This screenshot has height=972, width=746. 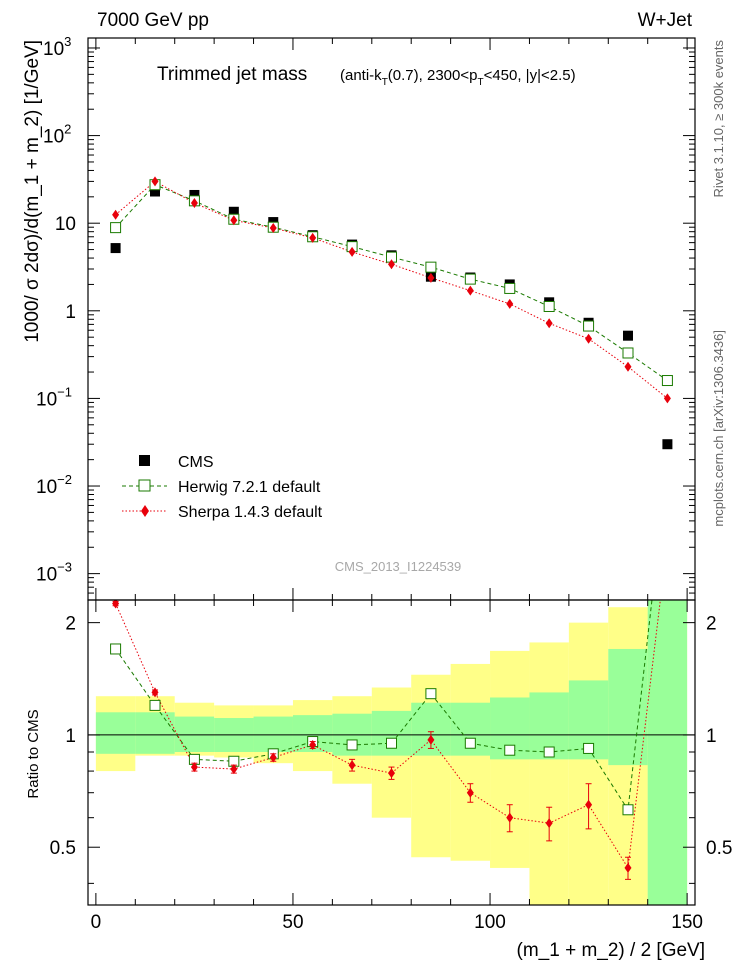 What do you see at coordinates (611, 950) in the screenshot?
I see `x-axis-label: (m_1 + m_2) / 2 [GeV]` at bounding box center [611, 950].